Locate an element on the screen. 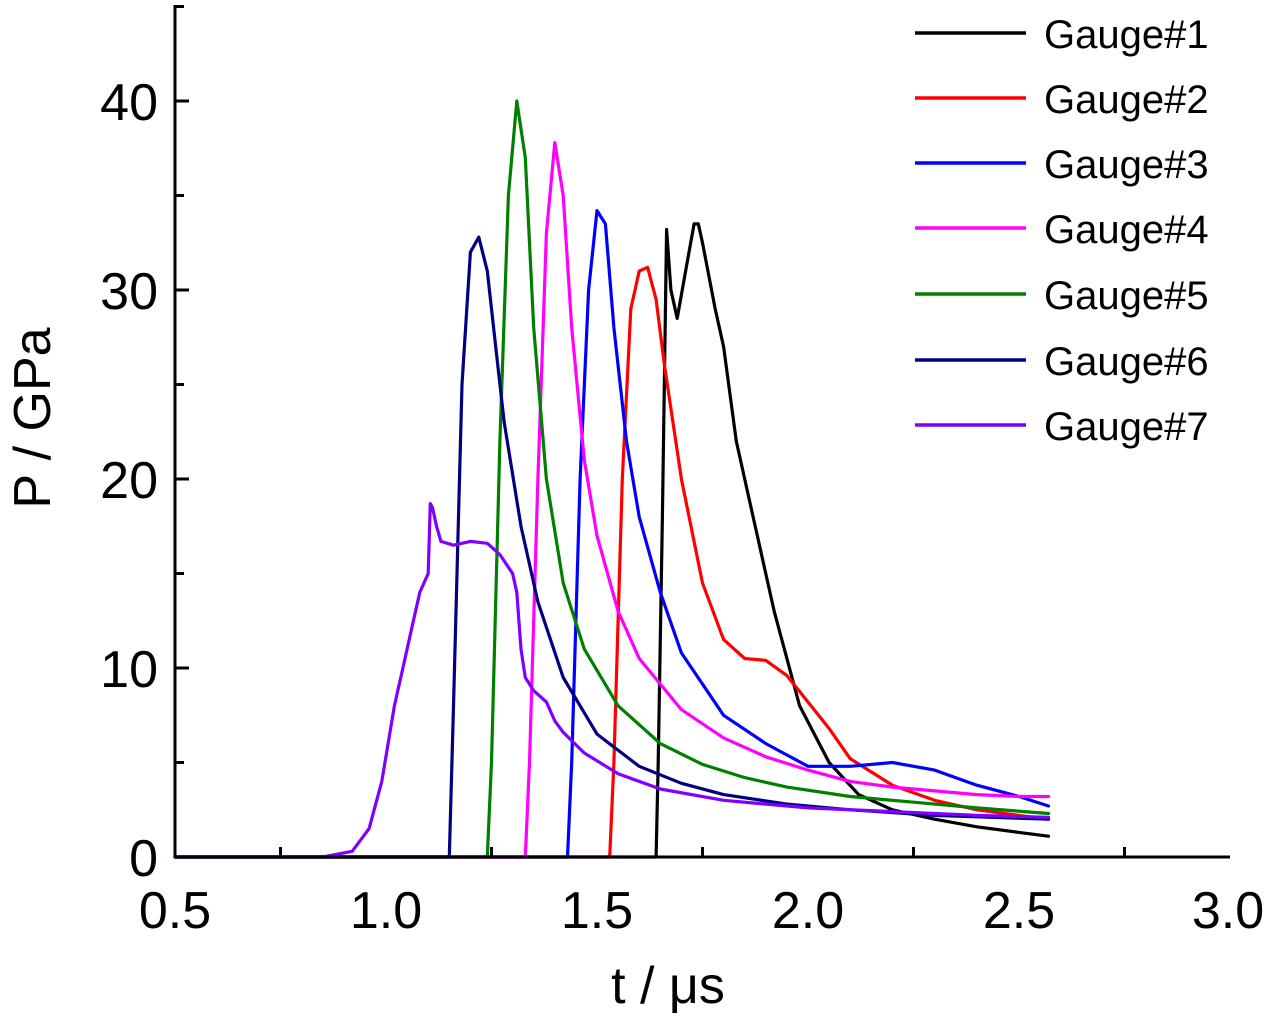 The width and height of the screenshot is (1267, 1019). x-tick-label: 1.5 is located at coordinates (597, 911).